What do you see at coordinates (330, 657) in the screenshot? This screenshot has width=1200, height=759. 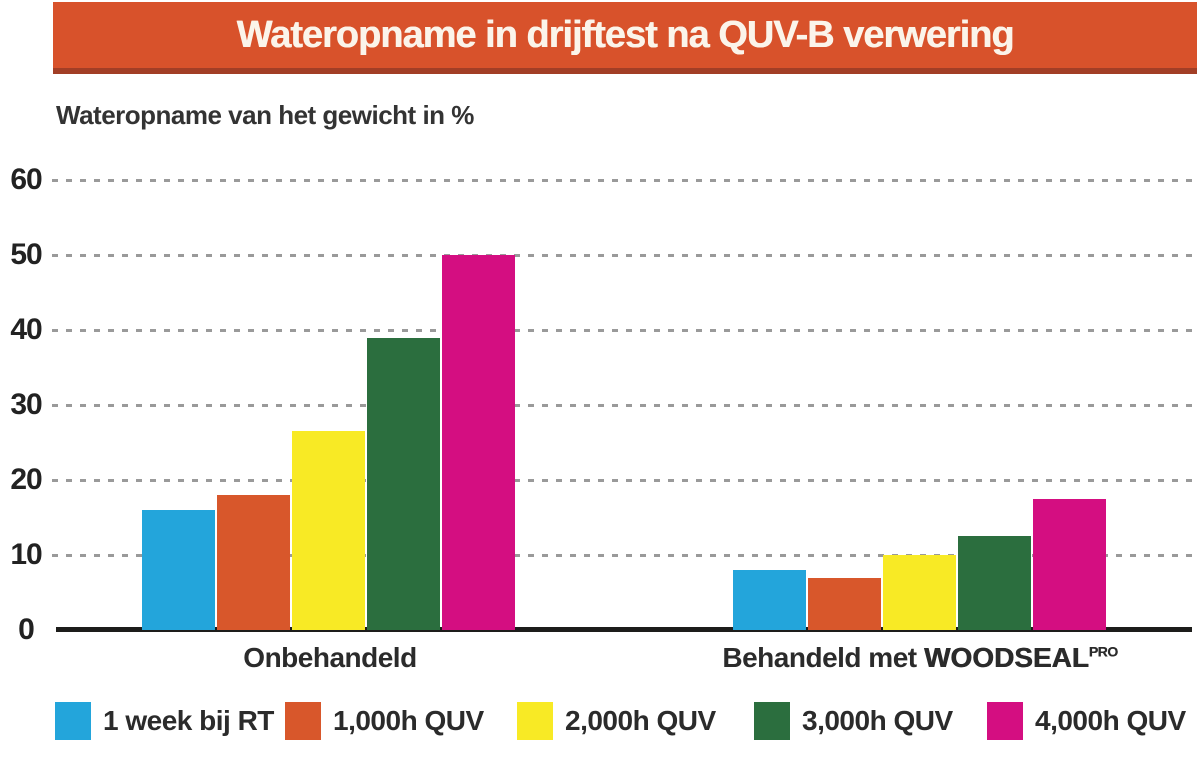 I see `group-label-onbehandeld: Onbehandeld` at bounding box center [330, 657].